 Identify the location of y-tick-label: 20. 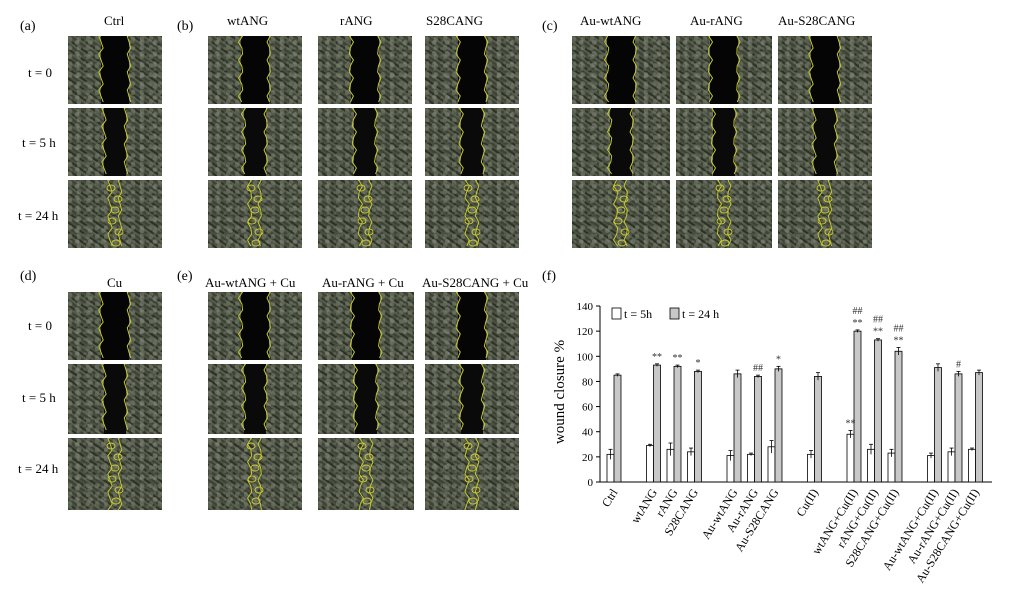
(588, 458).